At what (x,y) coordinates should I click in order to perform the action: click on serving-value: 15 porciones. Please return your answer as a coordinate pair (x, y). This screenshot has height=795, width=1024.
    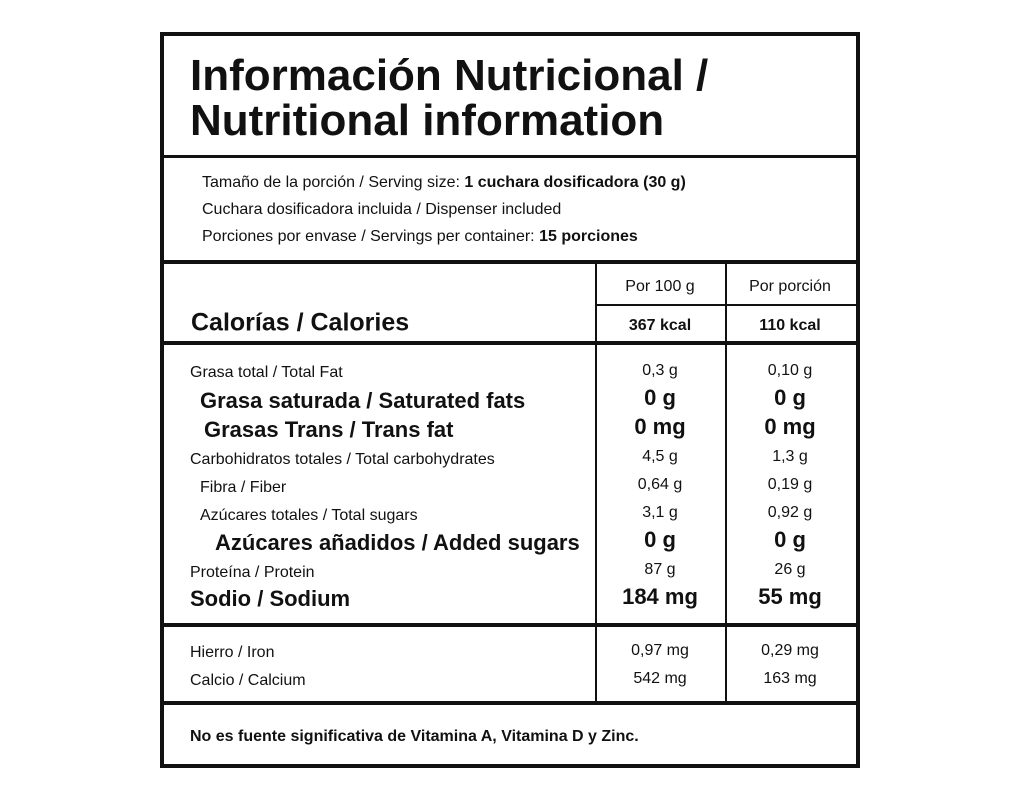
    Looking at the image, I should click on (588, 236).